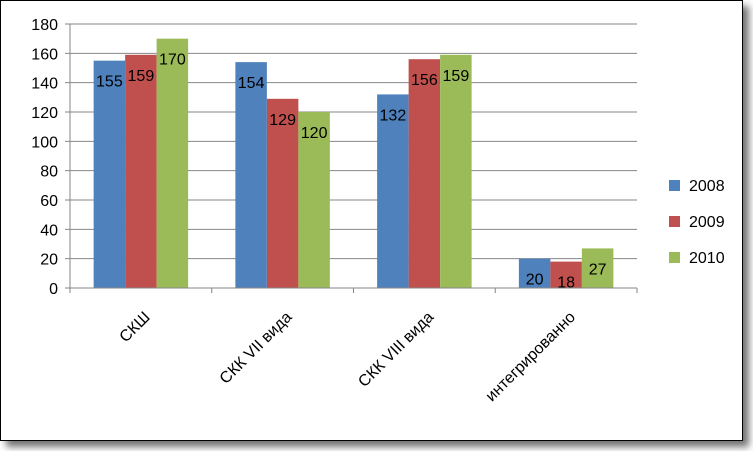 The width and height of the screenshot is (753, 451). I want to click on x-category-label: СКК VII вида, so click(256, 348).